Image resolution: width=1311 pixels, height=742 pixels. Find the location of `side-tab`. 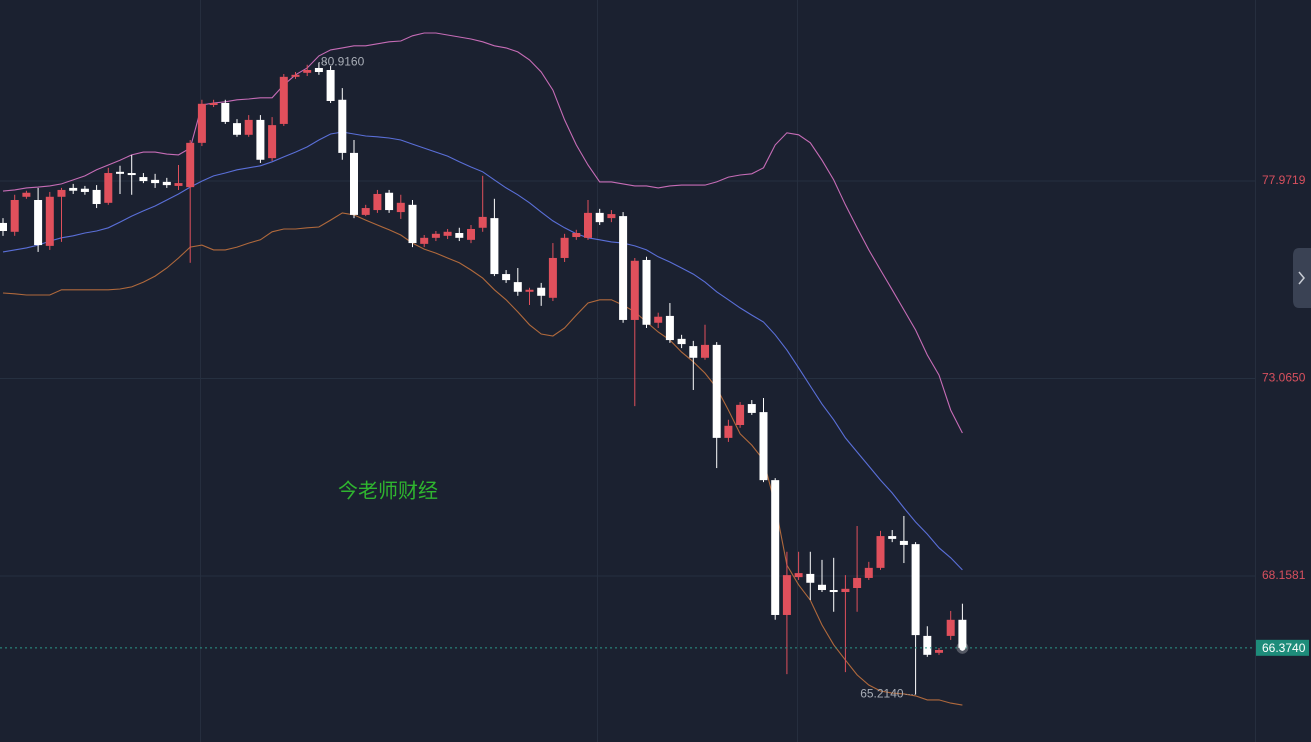

side-tab is located at coordinates (1302, 278).